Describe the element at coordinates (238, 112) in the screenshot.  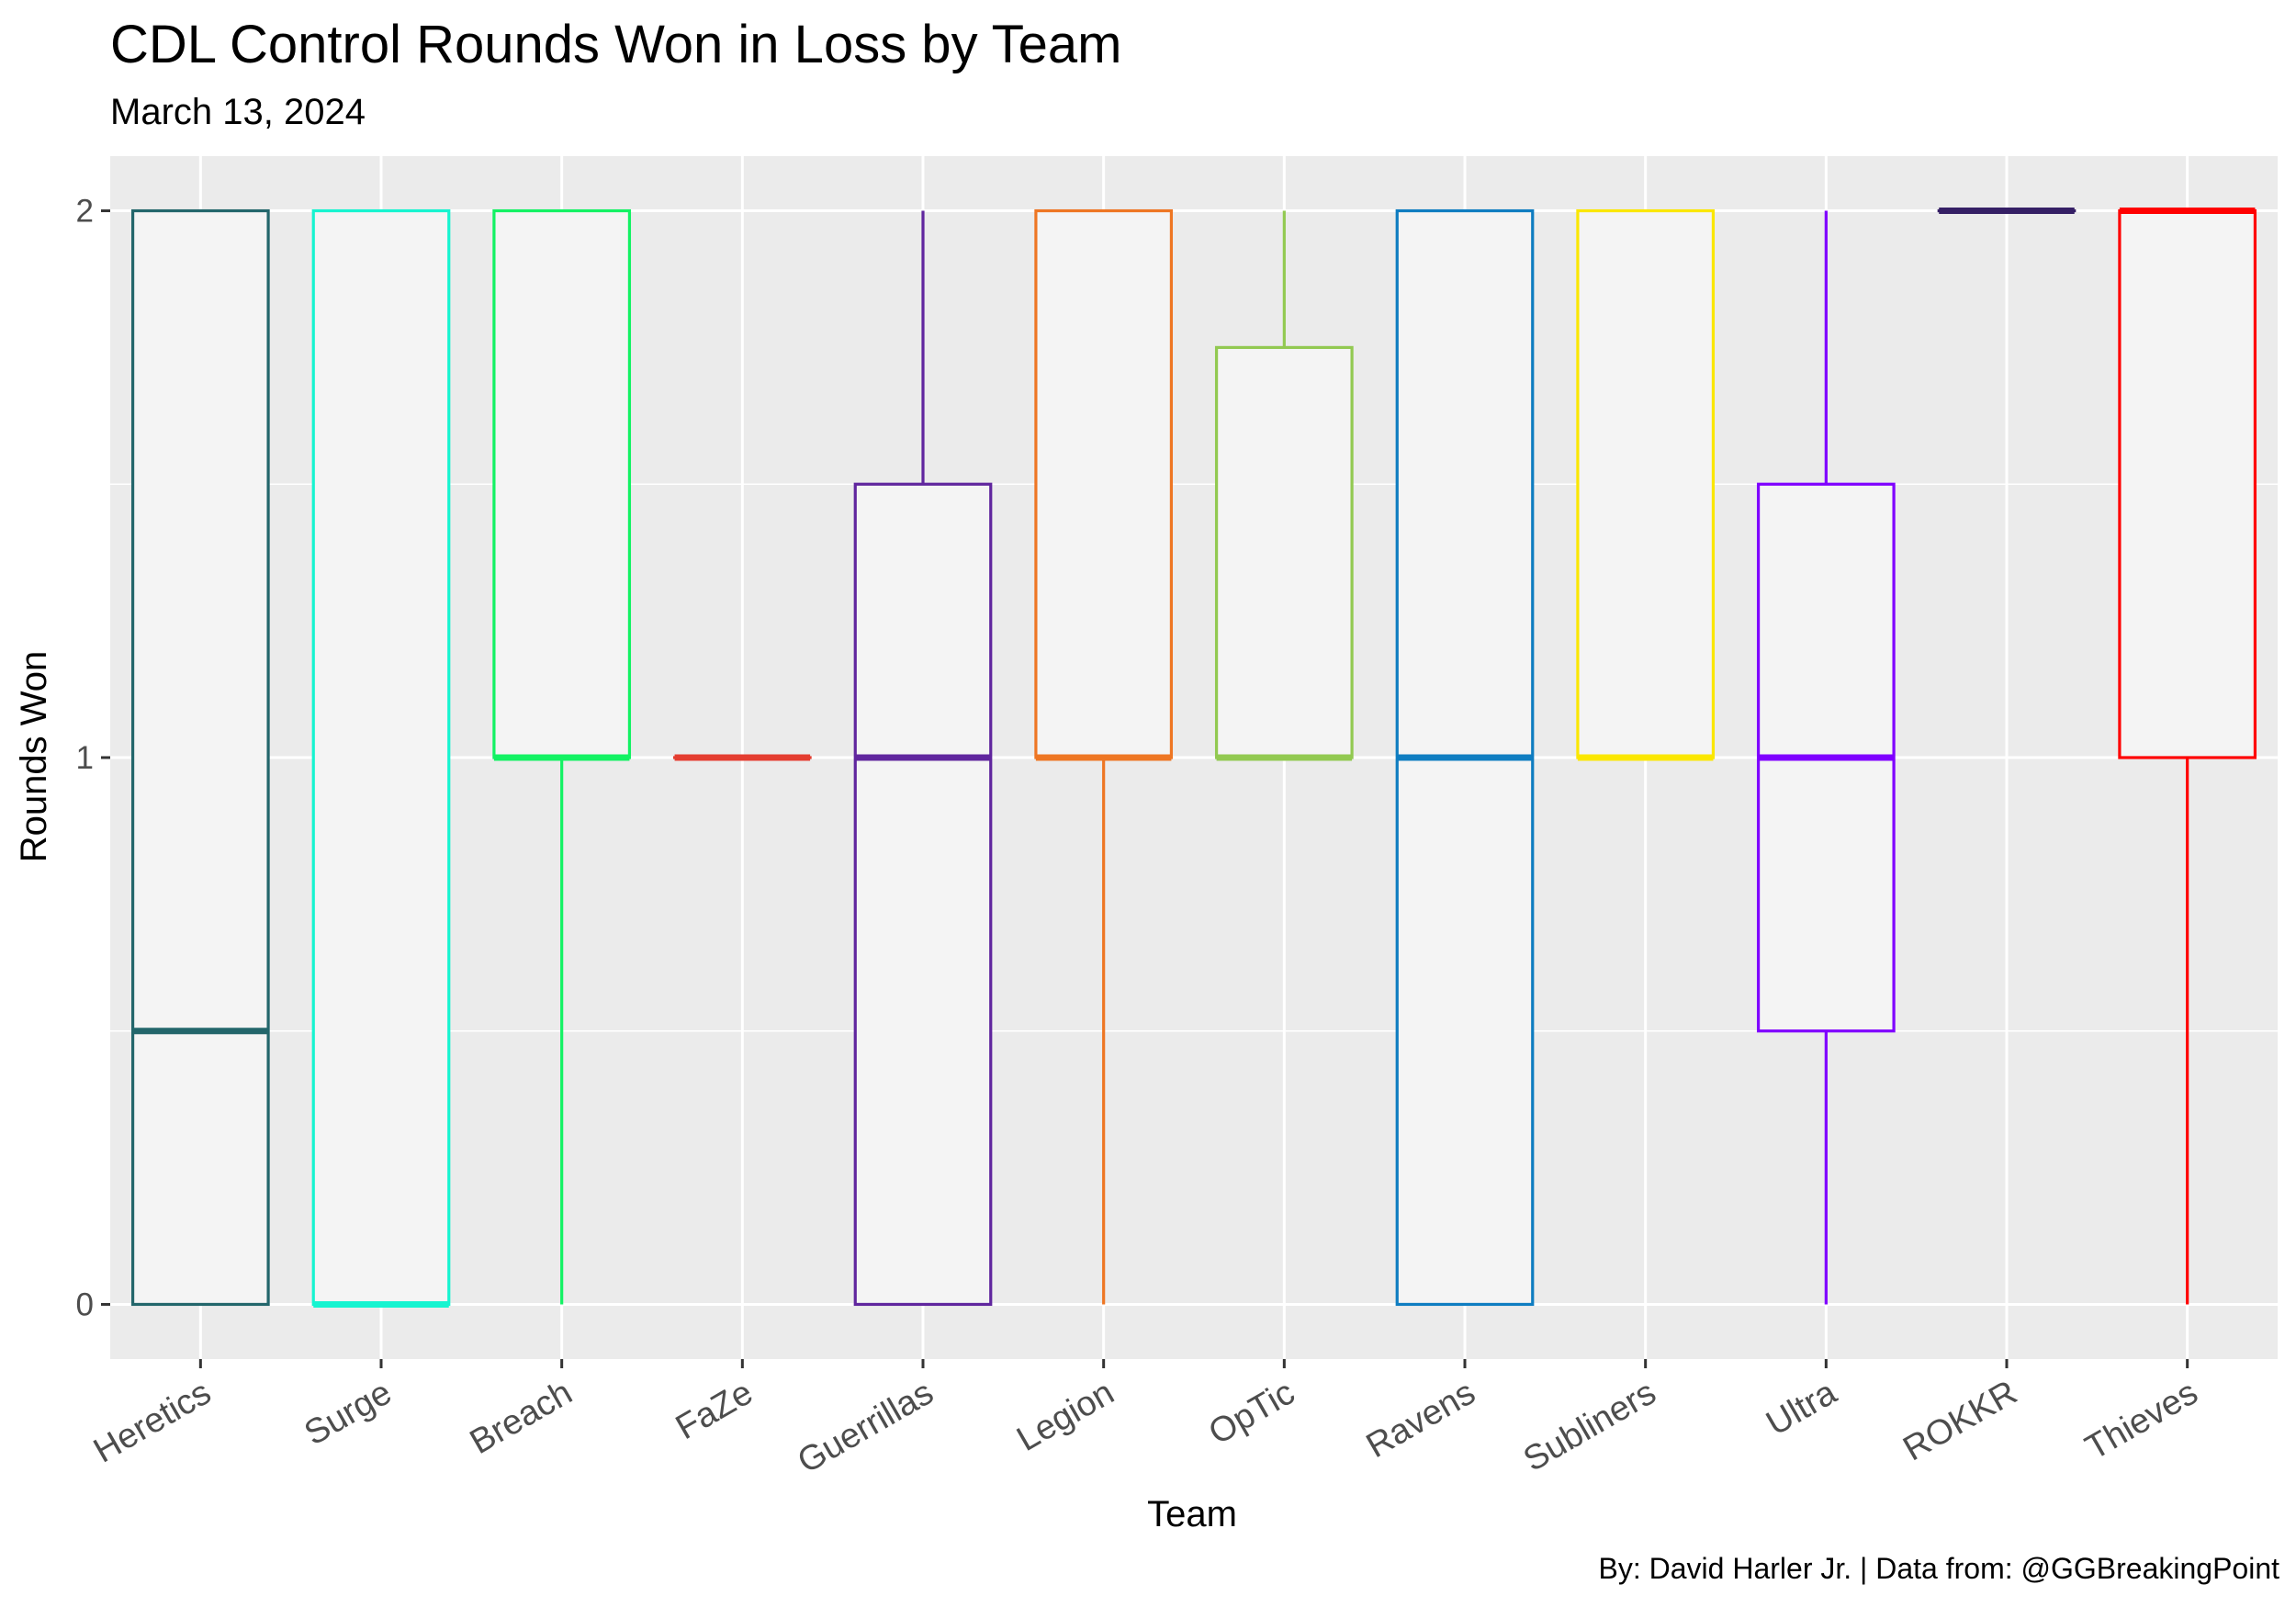
I see `chart-subtitle: March 13, 2024` at that location.